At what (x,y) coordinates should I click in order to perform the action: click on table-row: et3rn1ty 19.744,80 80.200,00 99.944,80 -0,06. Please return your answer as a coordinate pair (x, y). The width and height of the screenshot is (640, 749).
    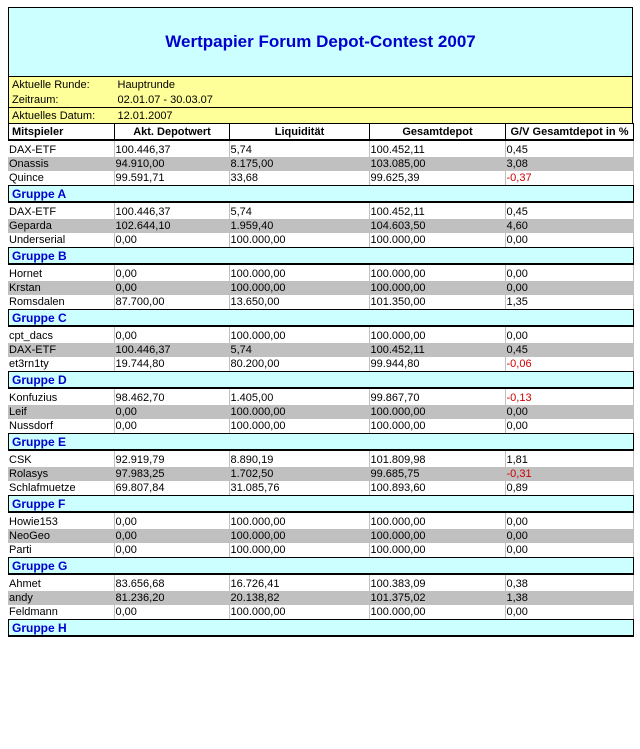
    Looking at the image, I should click on (321, 364).